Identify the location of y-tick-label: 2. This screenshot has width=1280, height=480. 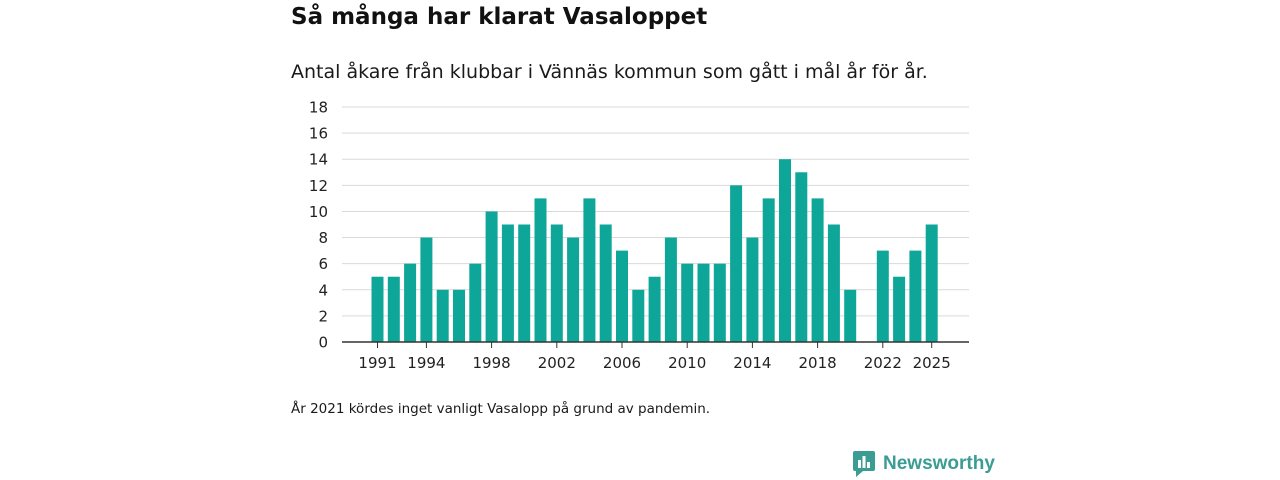
(323, 316).